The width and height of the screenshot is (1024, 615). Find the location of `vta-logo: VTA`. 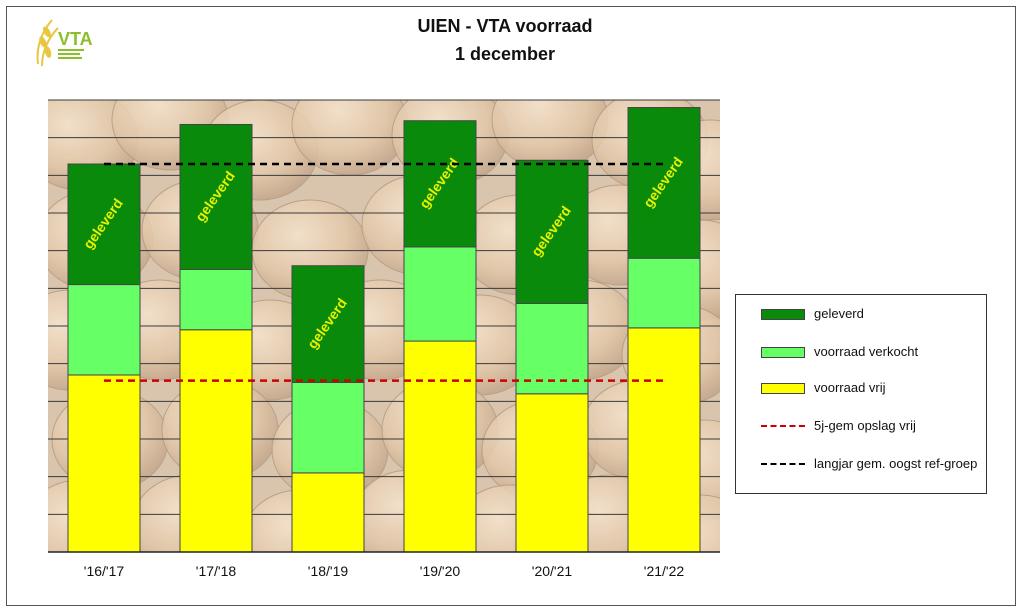

vta-logo: VTA is located at coordinates (63, 42).